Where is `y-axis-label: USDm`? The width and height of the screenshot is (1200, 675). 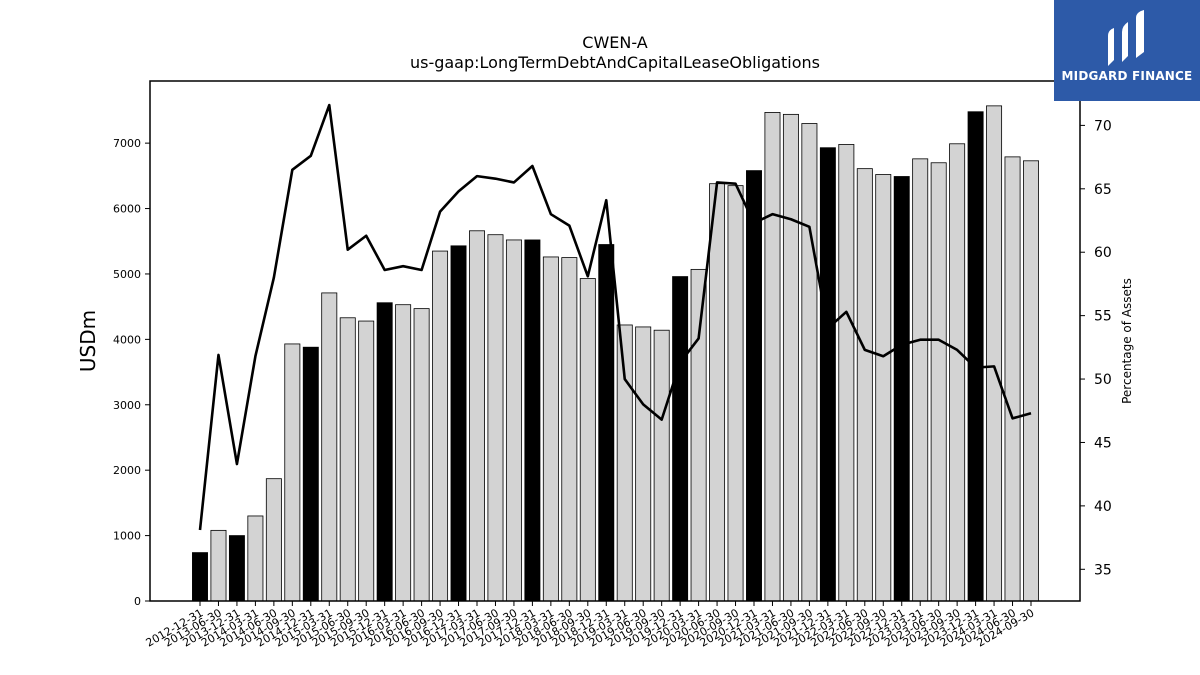 y-axis-label: USDm is located at coordinates (88, 341).